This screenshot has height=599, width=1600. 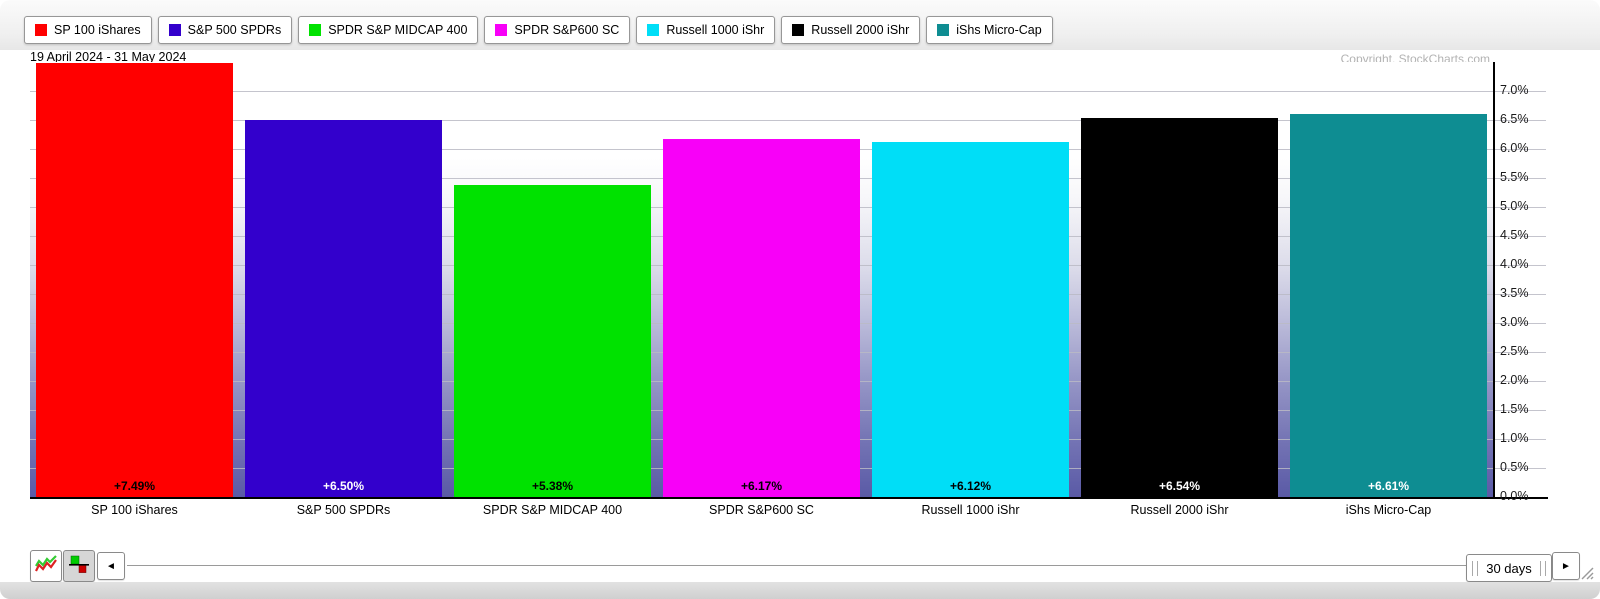 What do you see at coordinates (1514, 380) in the screenshot?
I see `y-tick-label: 2.0%` at bounding box center [1514, 380].